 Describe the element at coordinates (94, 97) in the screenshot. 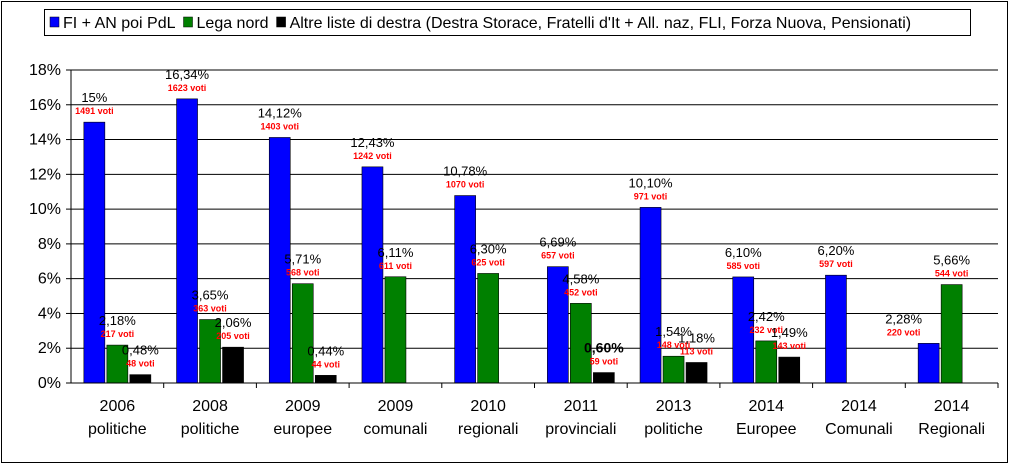

I see `data-label-pct-0-0: 15%` at that location.